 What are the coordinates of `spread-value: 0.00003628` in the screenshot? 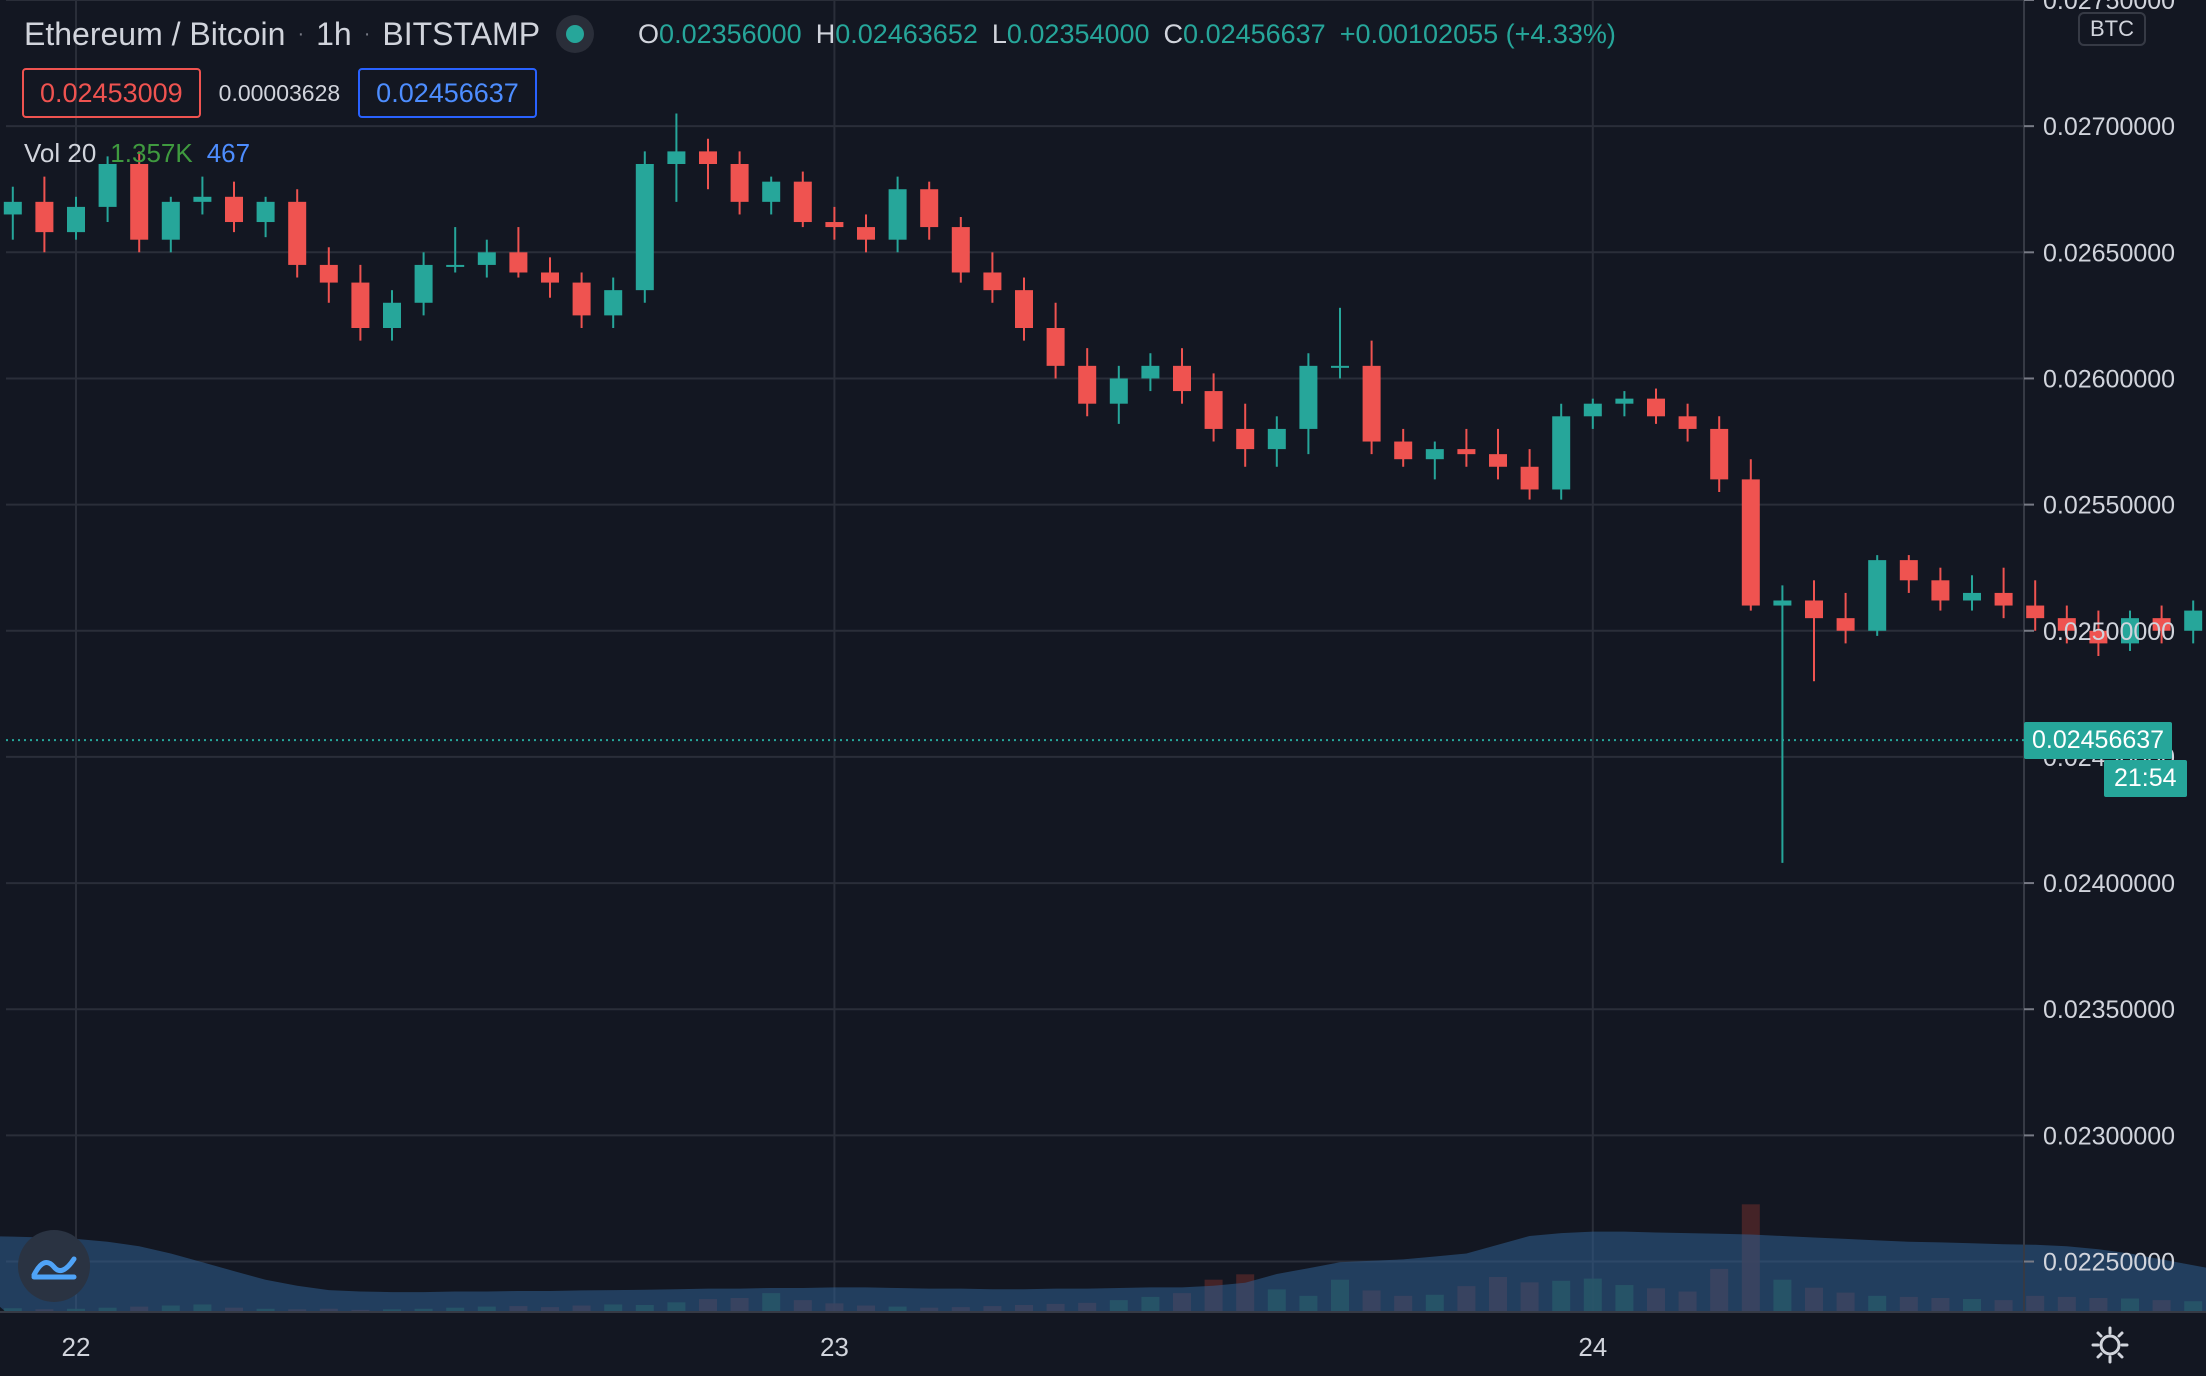 It's located at (279, 92).